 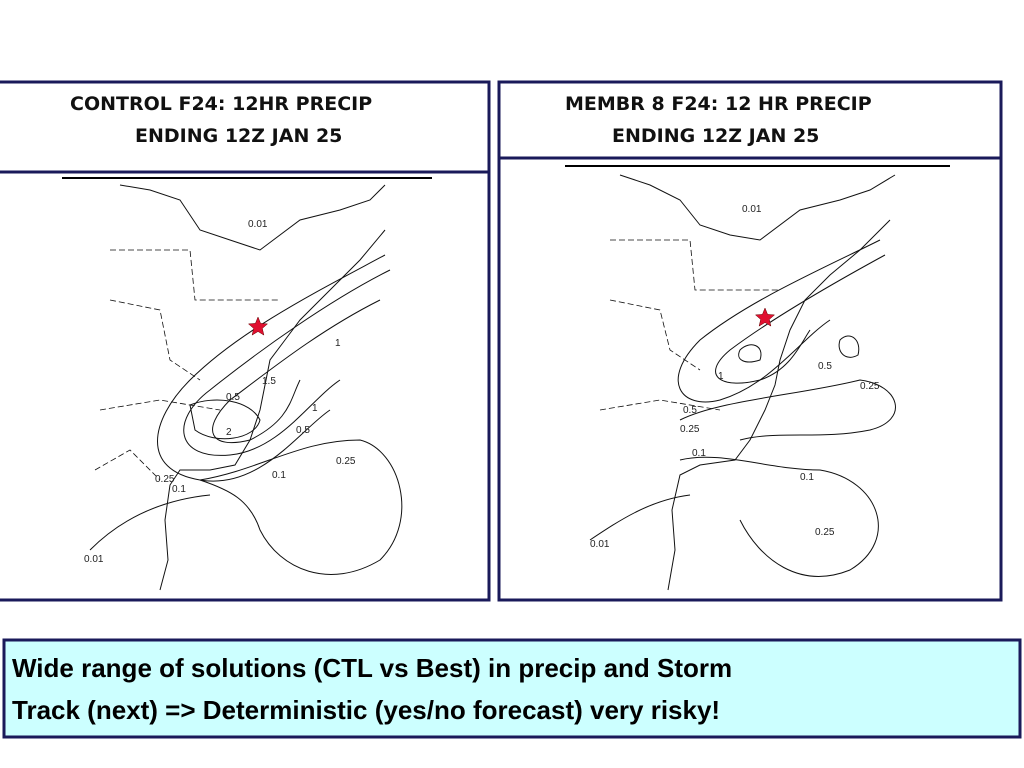 What do you see at coordinates (229, 432) in the screenshot?
I see `contour-label: 2` at bounding box center [229, 432].